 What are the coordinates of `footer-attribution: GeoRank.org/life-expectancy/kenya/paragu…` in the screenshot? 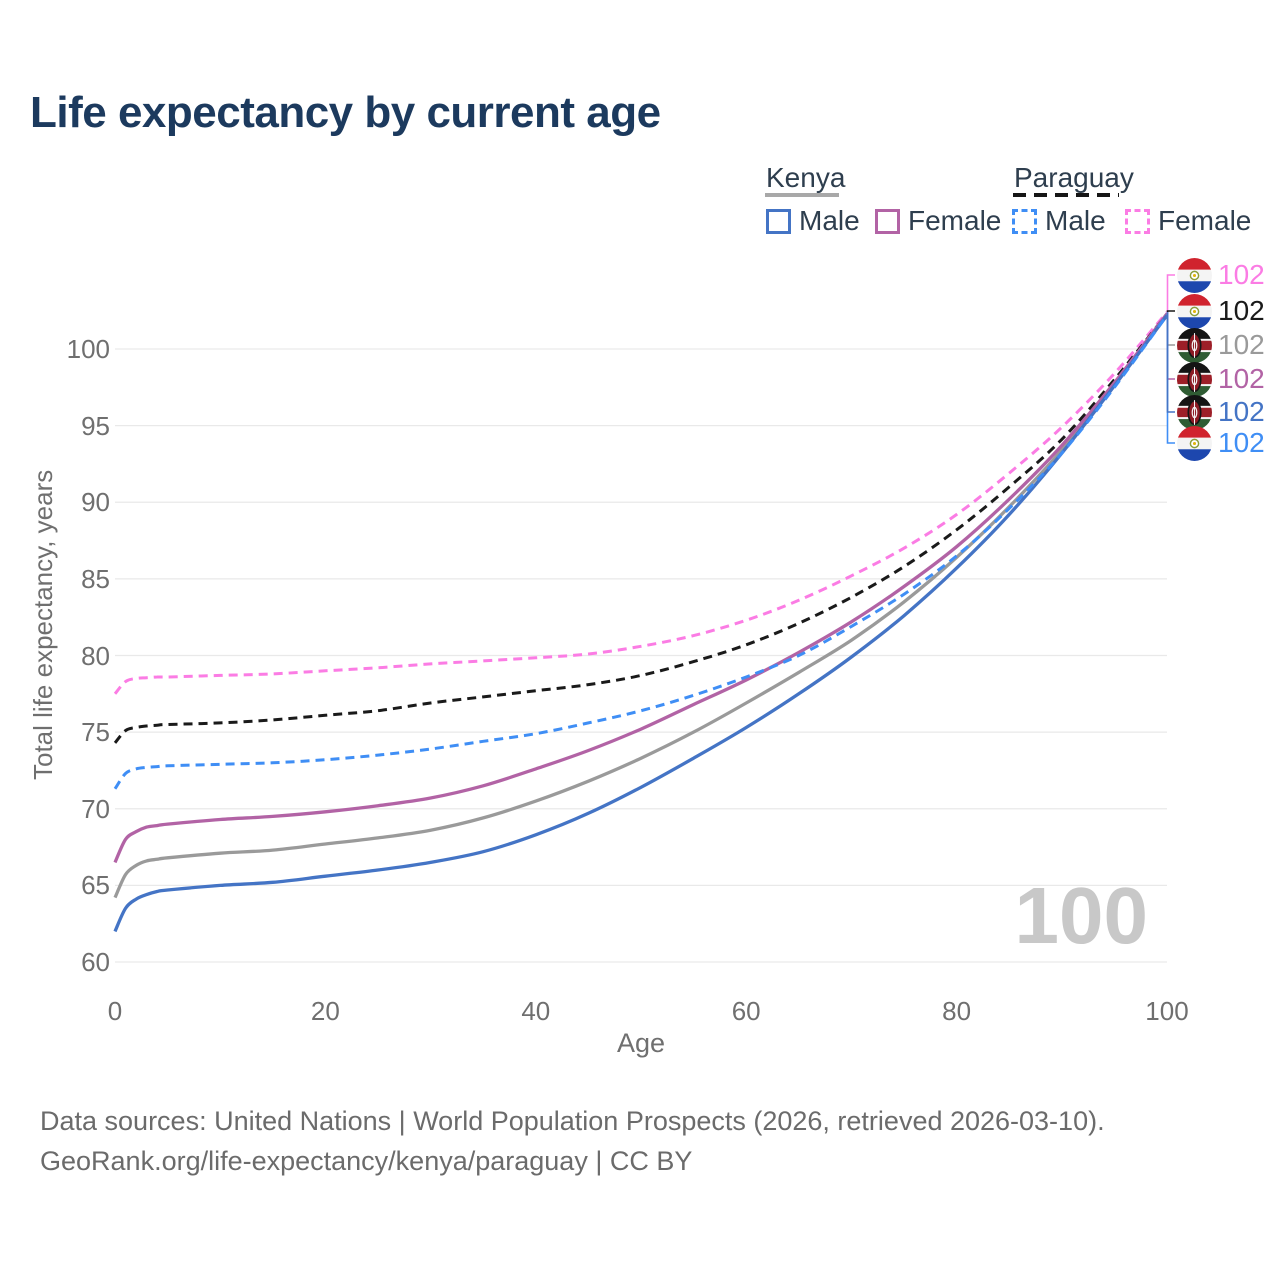 It's located at (366, 1161).